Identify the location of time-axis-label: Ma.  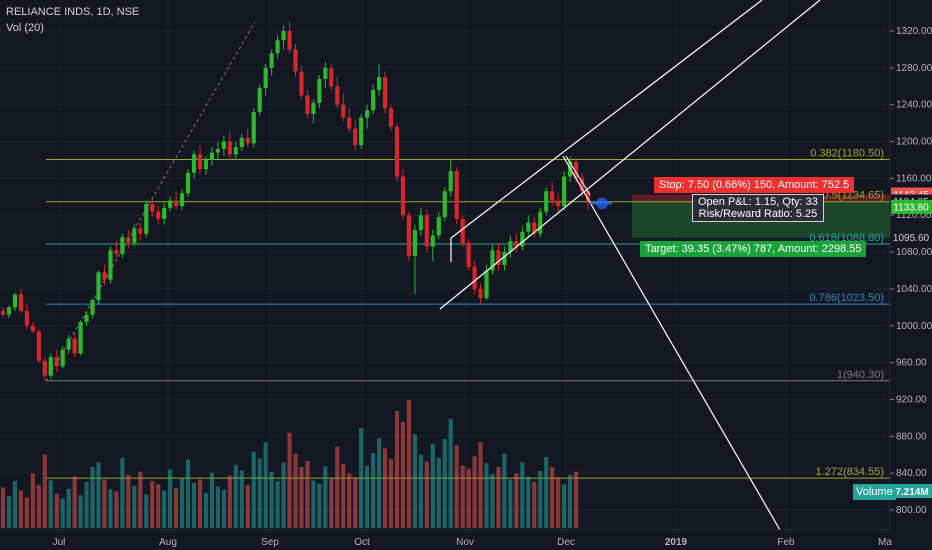
(885, 542).